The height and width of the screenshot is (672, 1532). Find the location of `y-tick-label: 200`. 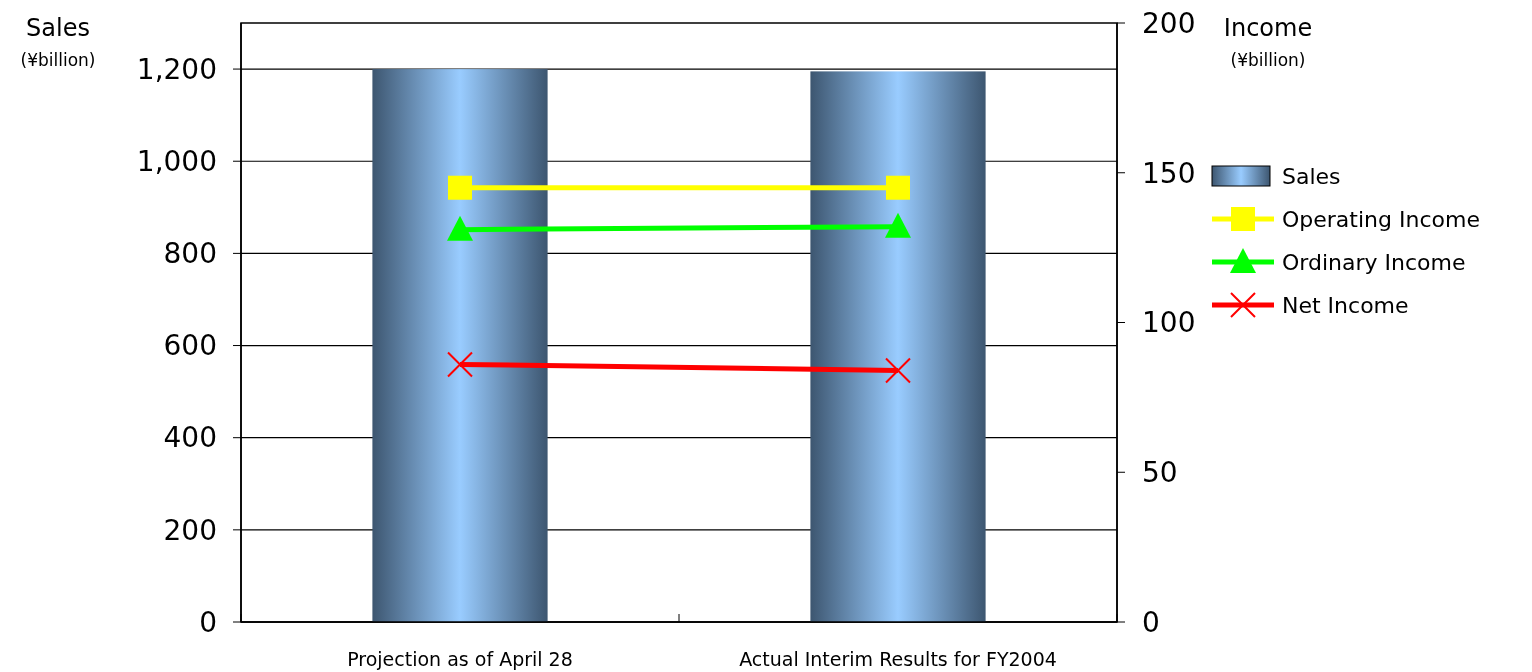

y-tick-label: 200 is located at coordinates (190, 530).